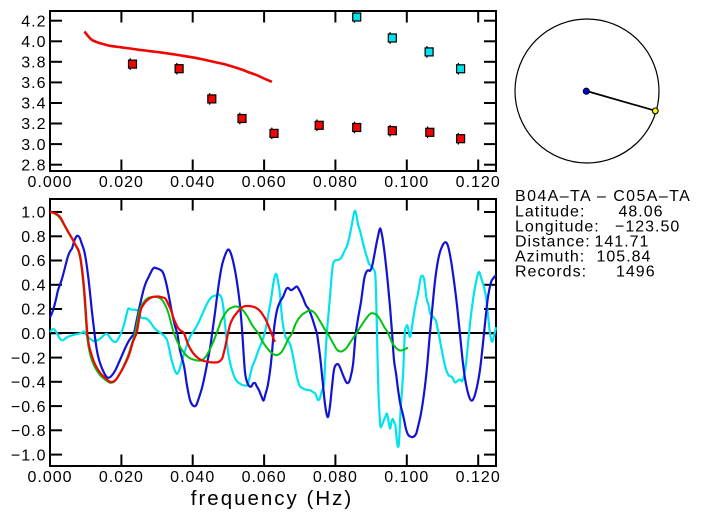  I want to click on svg-text: 3.0, so click(33, 145).